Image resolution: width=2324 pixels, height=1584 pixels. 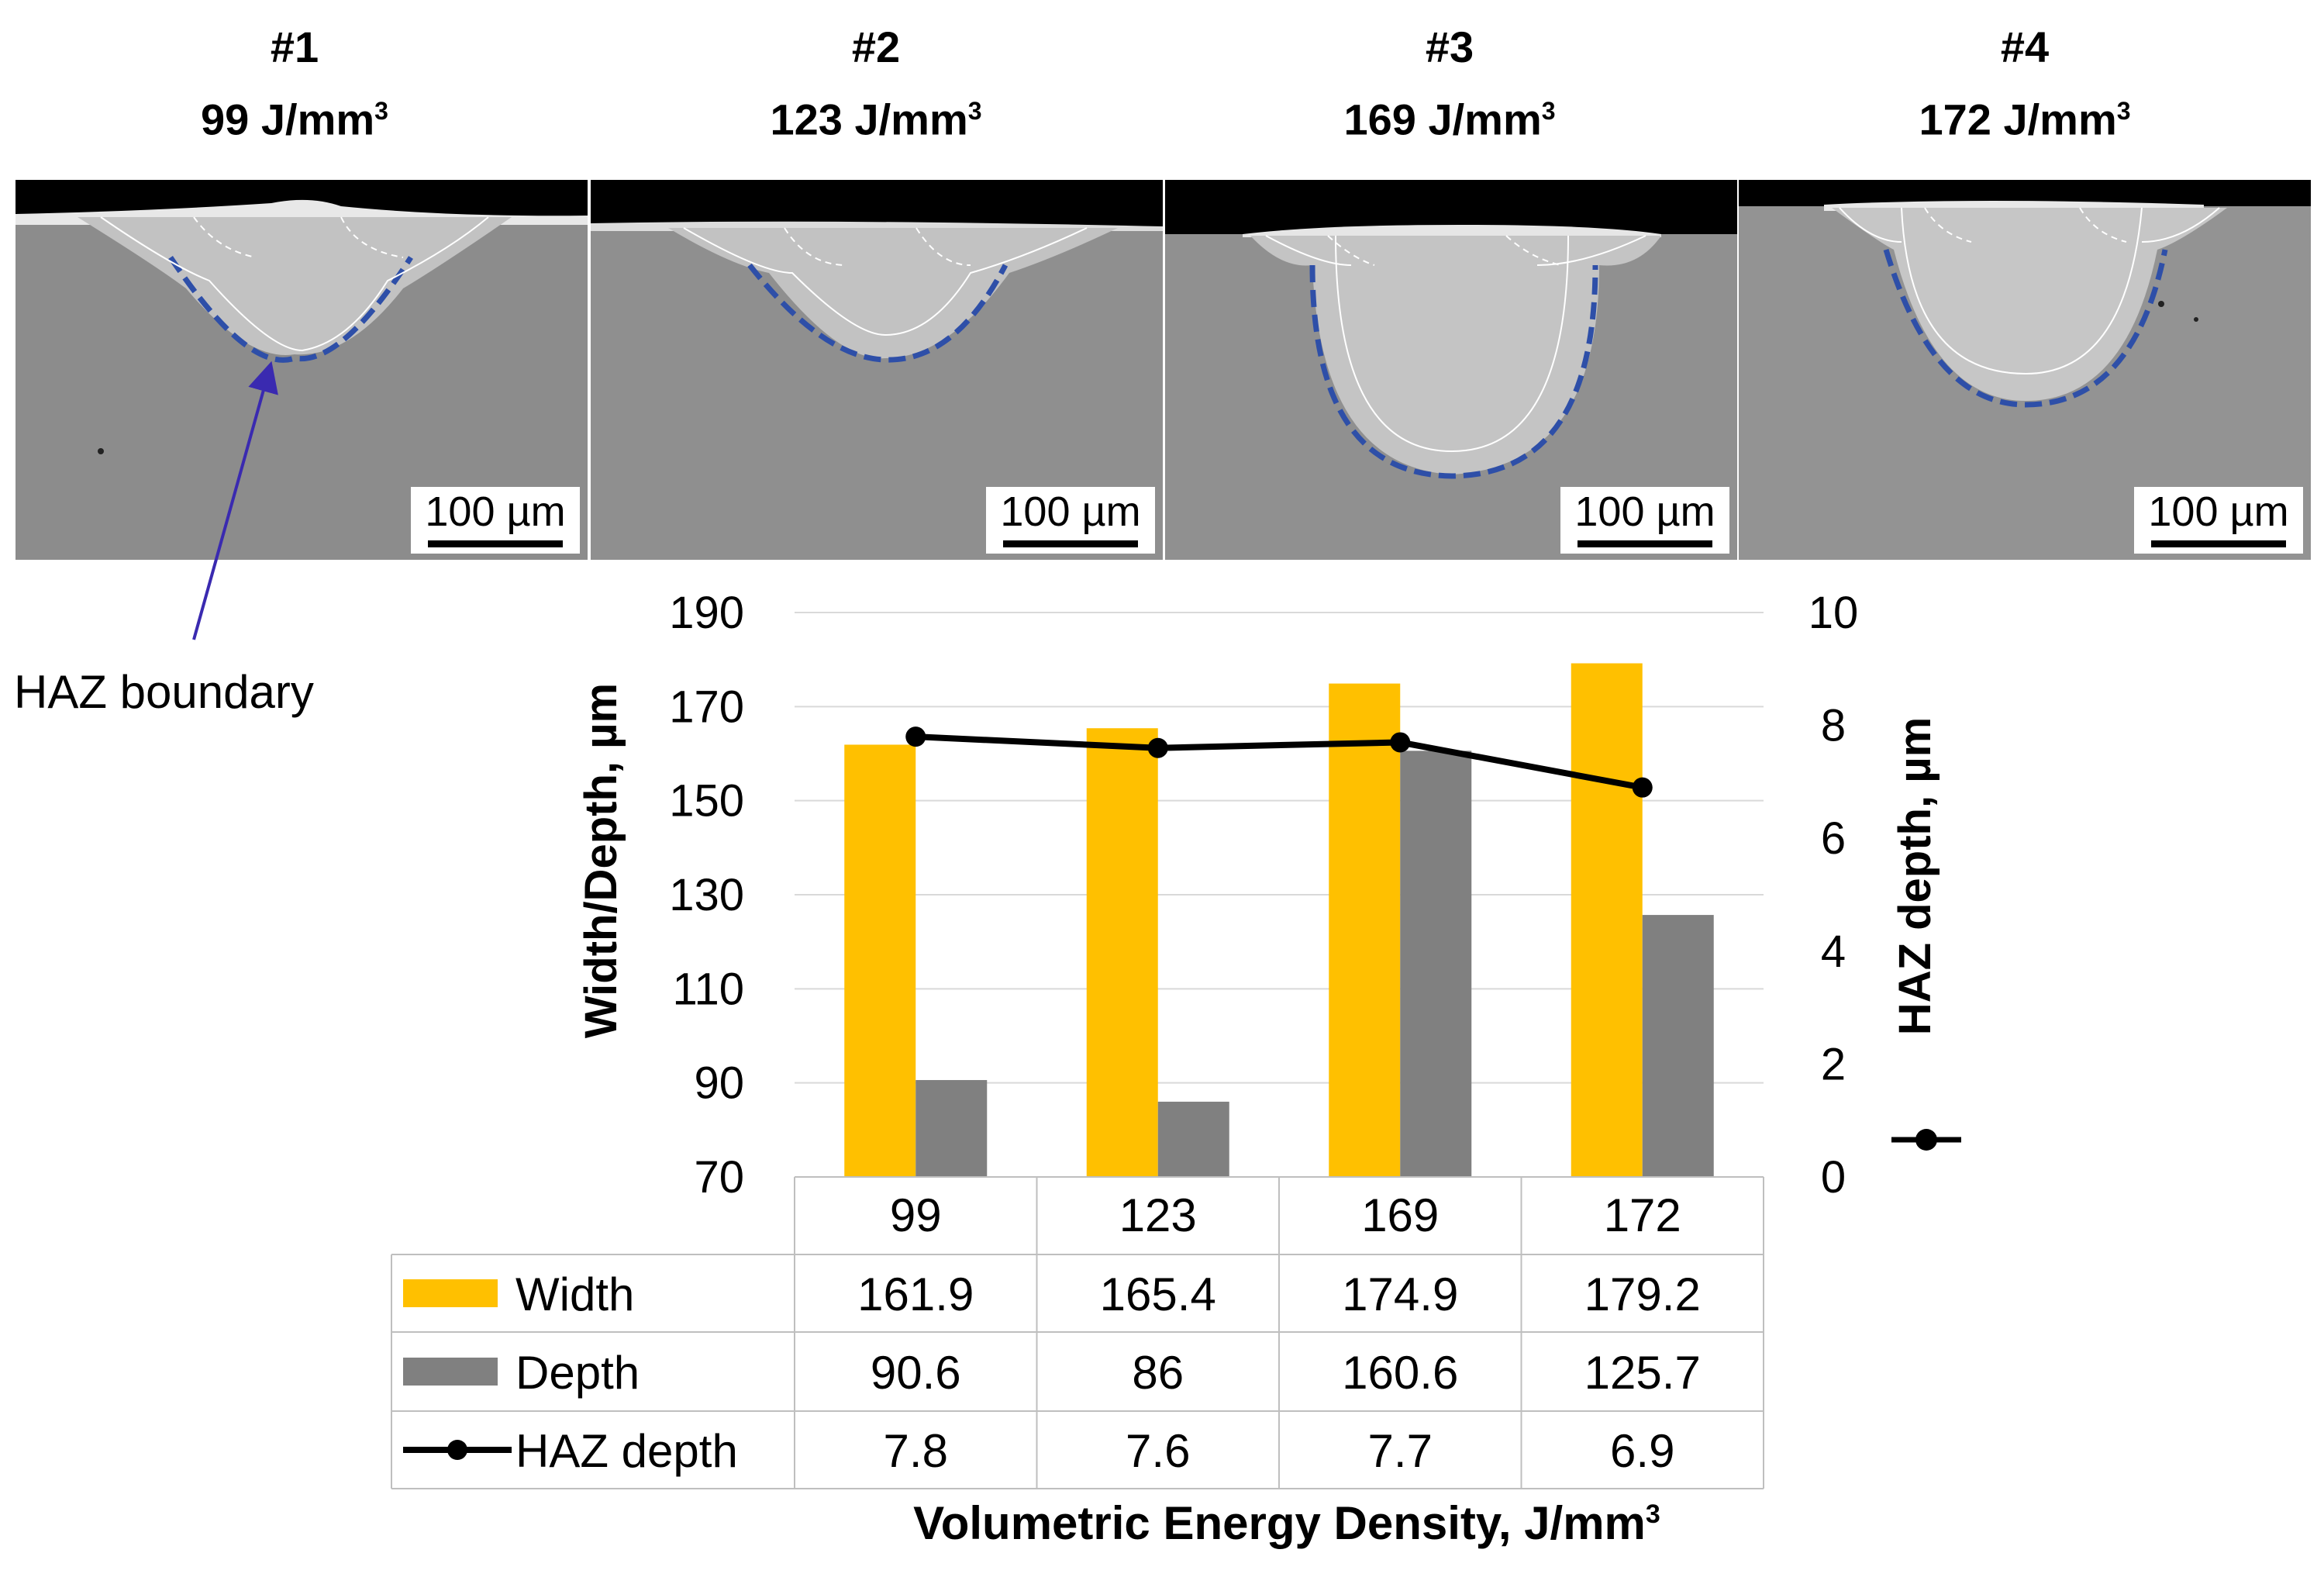 I want to click on y2-tick-label: 10, so click(x=1834, y=613).